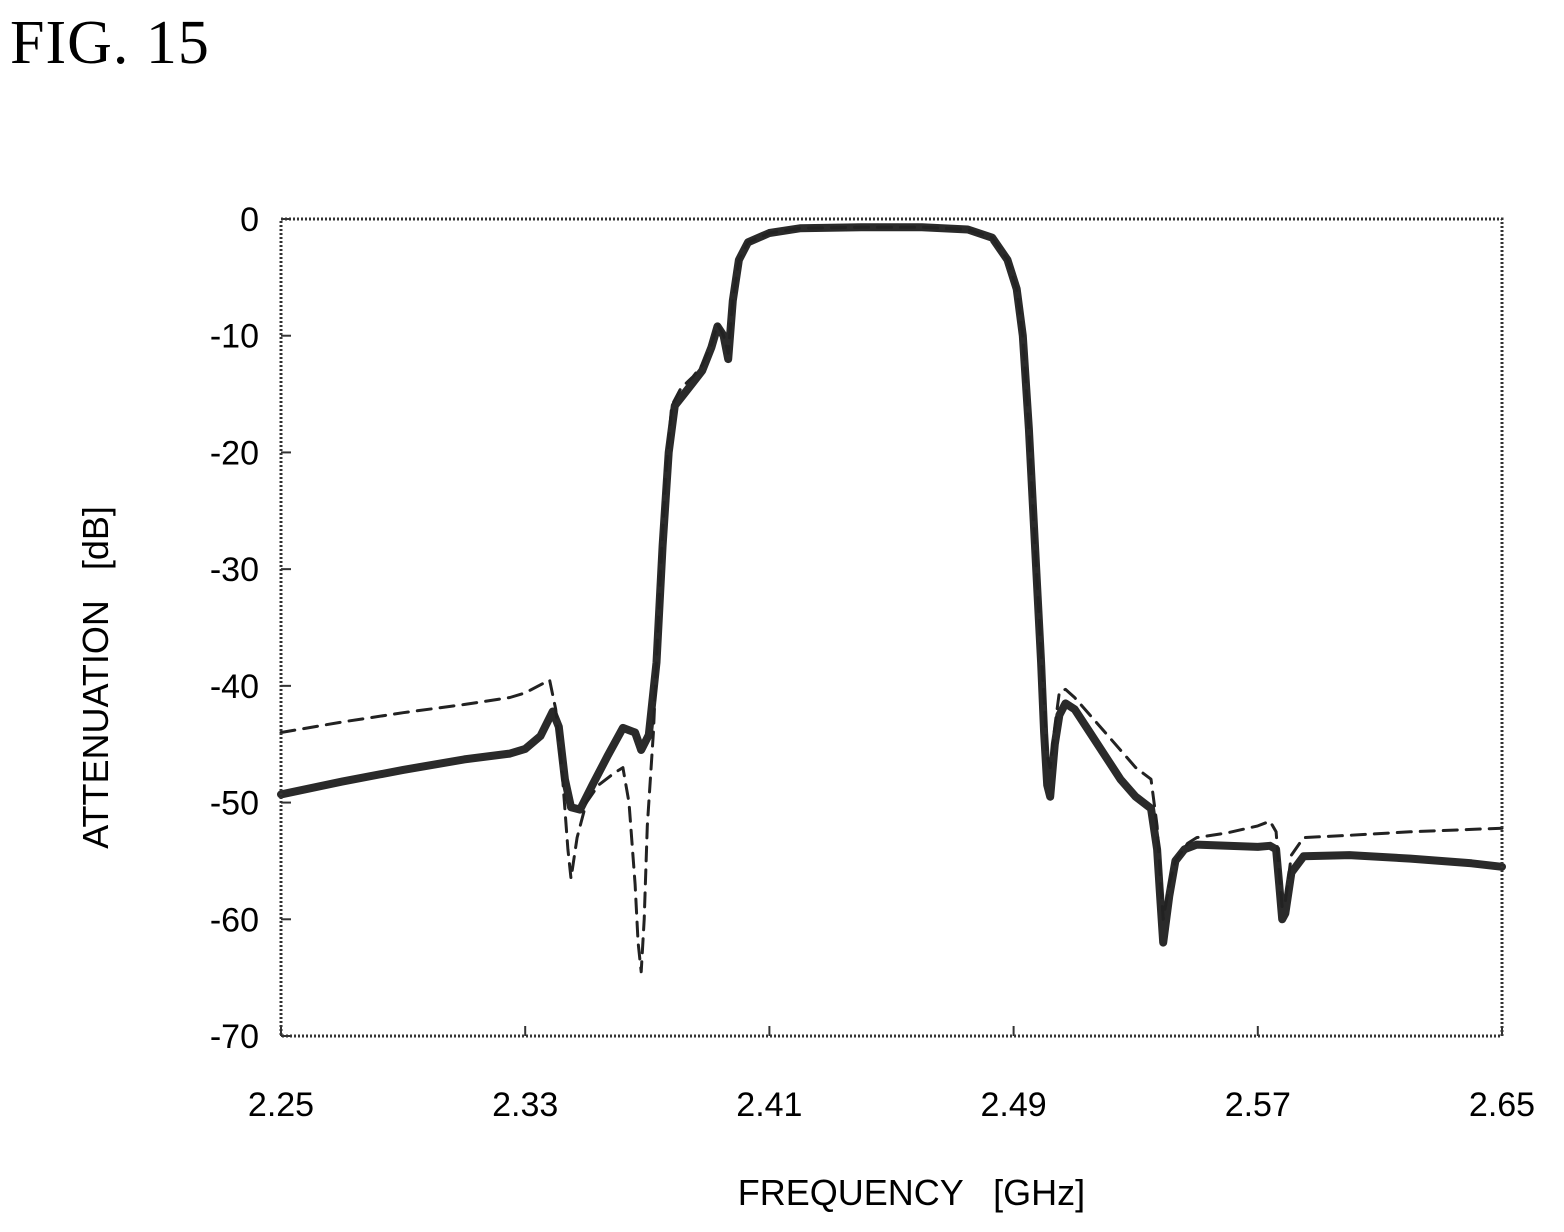 Image resolution: width=1564 pixels, height=1232 pixels. What do you see at coordinates (234, 453) in the screenshot?
I see `y-tick-label: -20` at bounding box center [234, 453].